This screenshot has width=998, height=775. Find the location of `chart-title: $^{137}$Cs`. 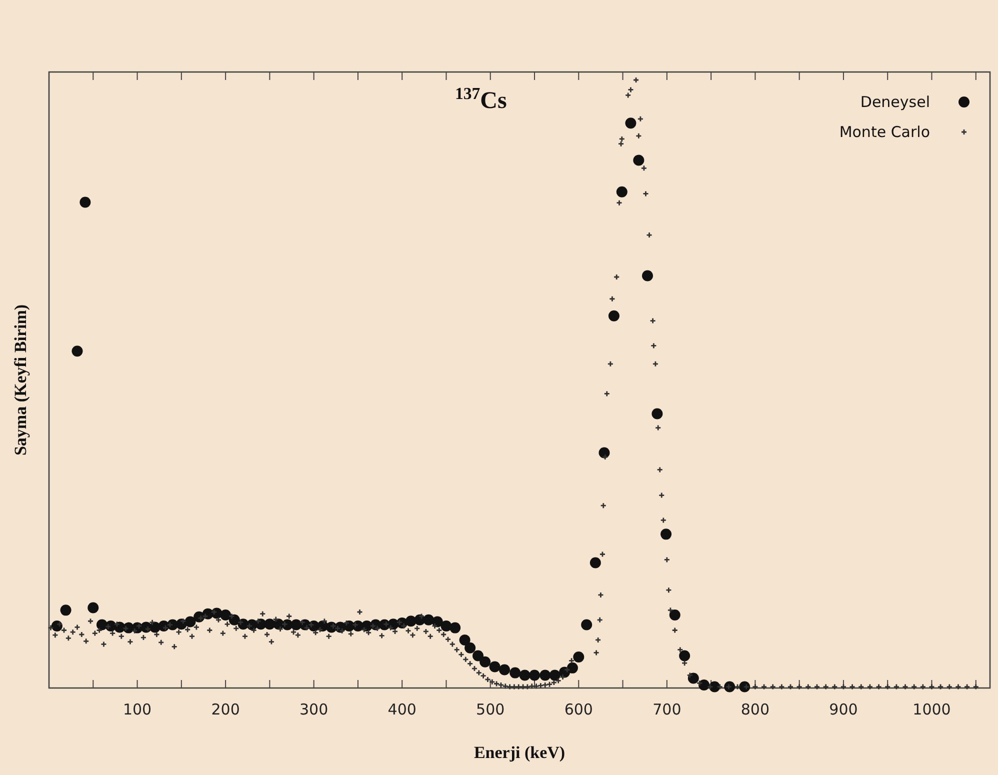

chart-title: $^{137}$Cs is located at coordinates (481, 99).